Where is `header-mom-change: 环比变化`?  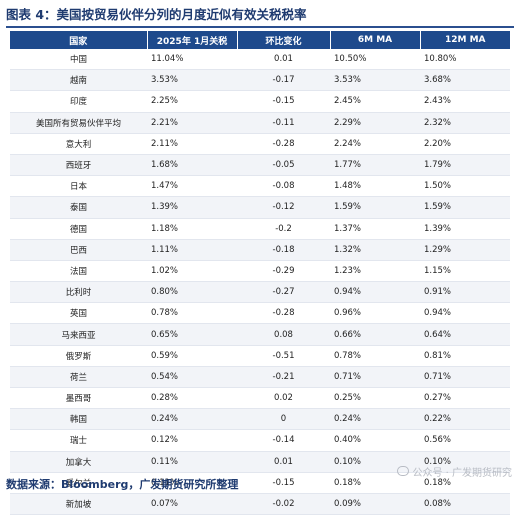 header-mom-change: 环比变化 is located at coordinates (284, 40).